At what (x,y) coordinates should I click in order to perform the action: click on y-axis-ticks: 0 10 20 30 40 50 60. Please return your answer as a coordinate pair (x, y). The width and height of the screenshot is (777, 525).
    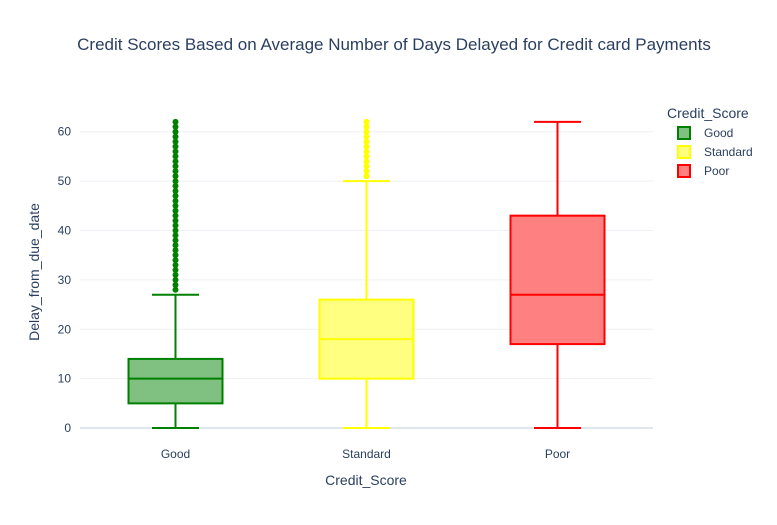
    Looking at the image, I should click on (65, 280).